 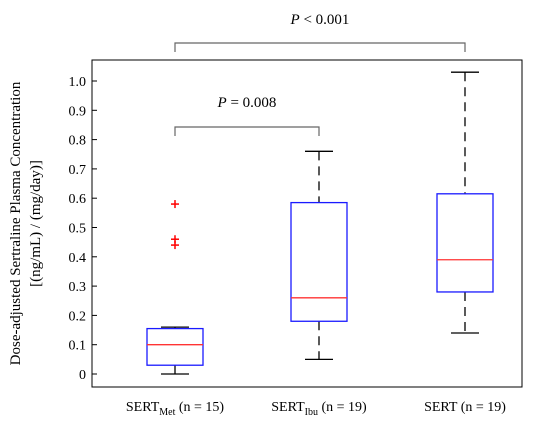 I want to click on y-tick-label: 0.1, so click(x=78, y=346).